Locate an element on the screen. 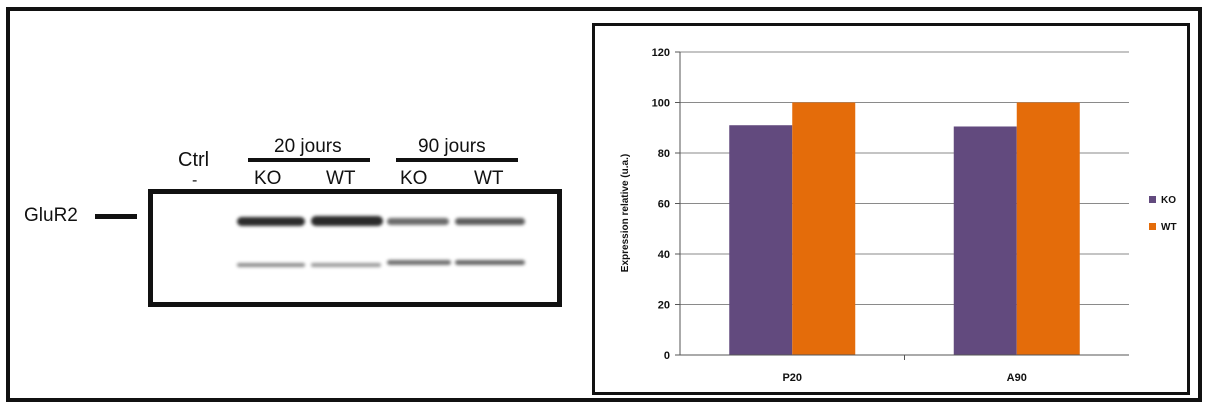 The width and height of the screenshot is (1205, 403). legend-label-wt: WT is located at coordinates (1169, 227).